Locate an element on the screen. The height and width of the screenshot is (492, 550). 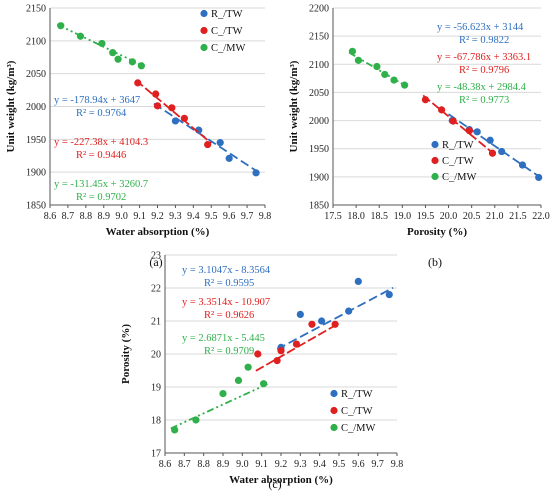
x-tick-label: 20.0 is located at coordinates (449, 216).